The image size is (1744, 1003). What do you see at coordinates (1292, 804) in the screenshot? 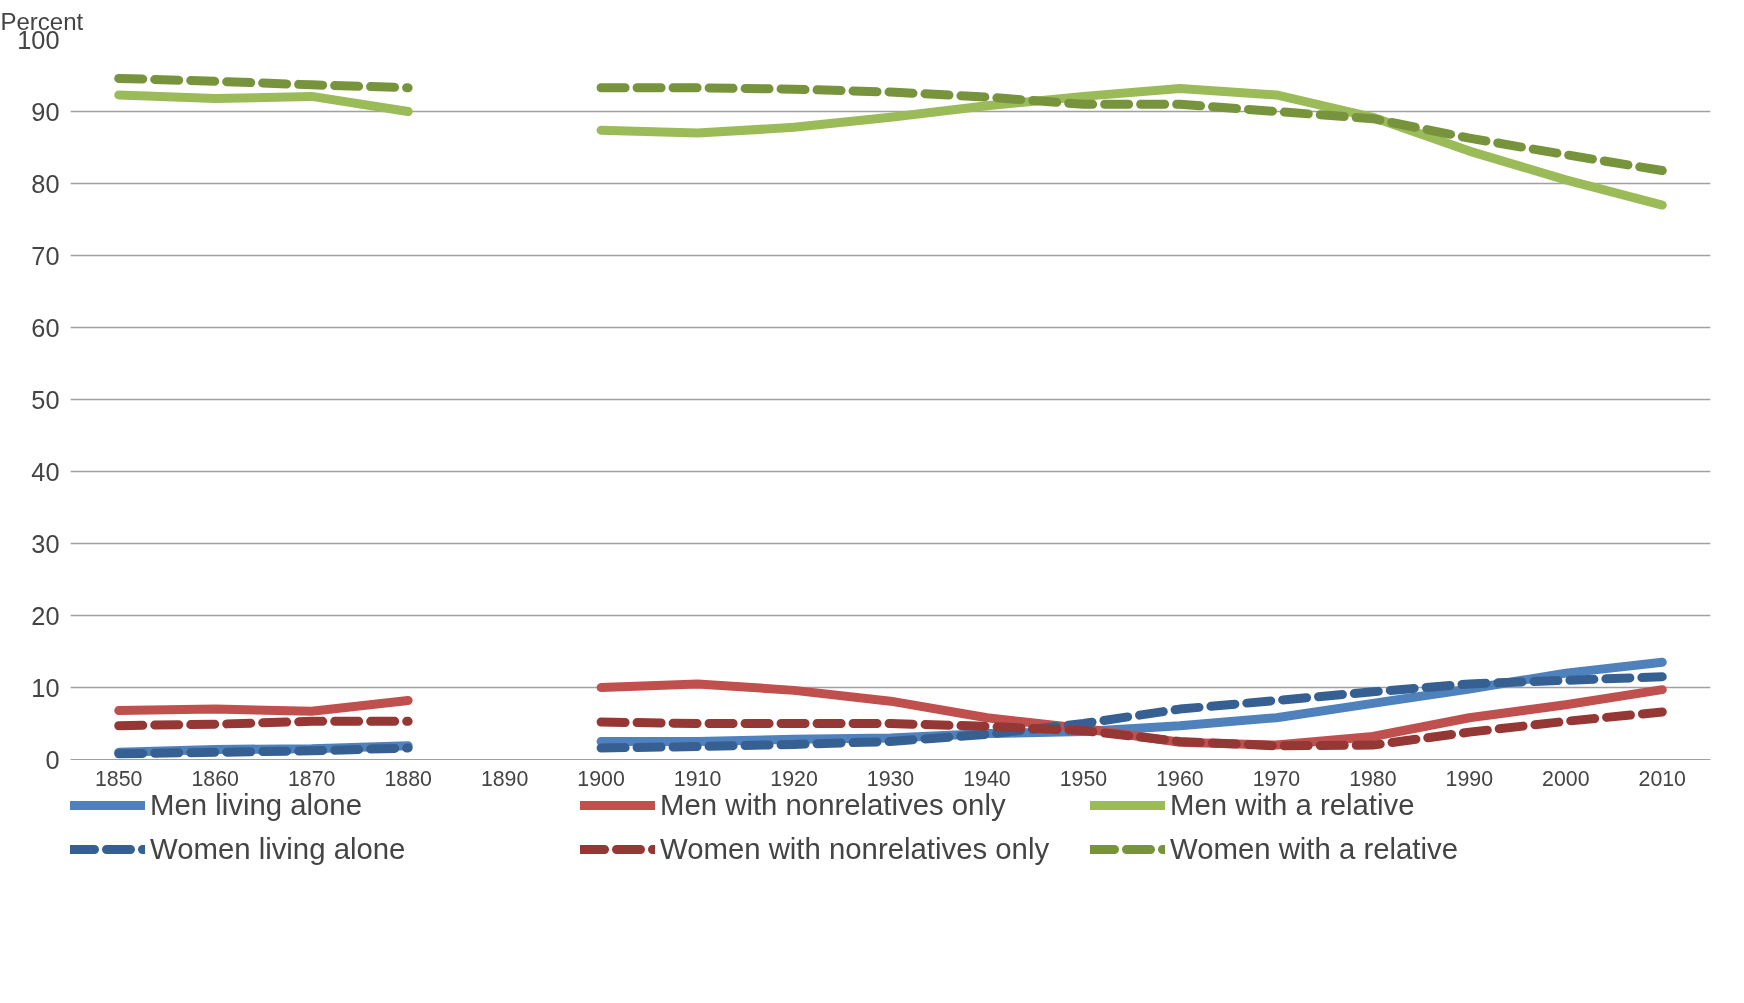
I see `legend-label: Men with a relative` at bounding box center [1292, 804].